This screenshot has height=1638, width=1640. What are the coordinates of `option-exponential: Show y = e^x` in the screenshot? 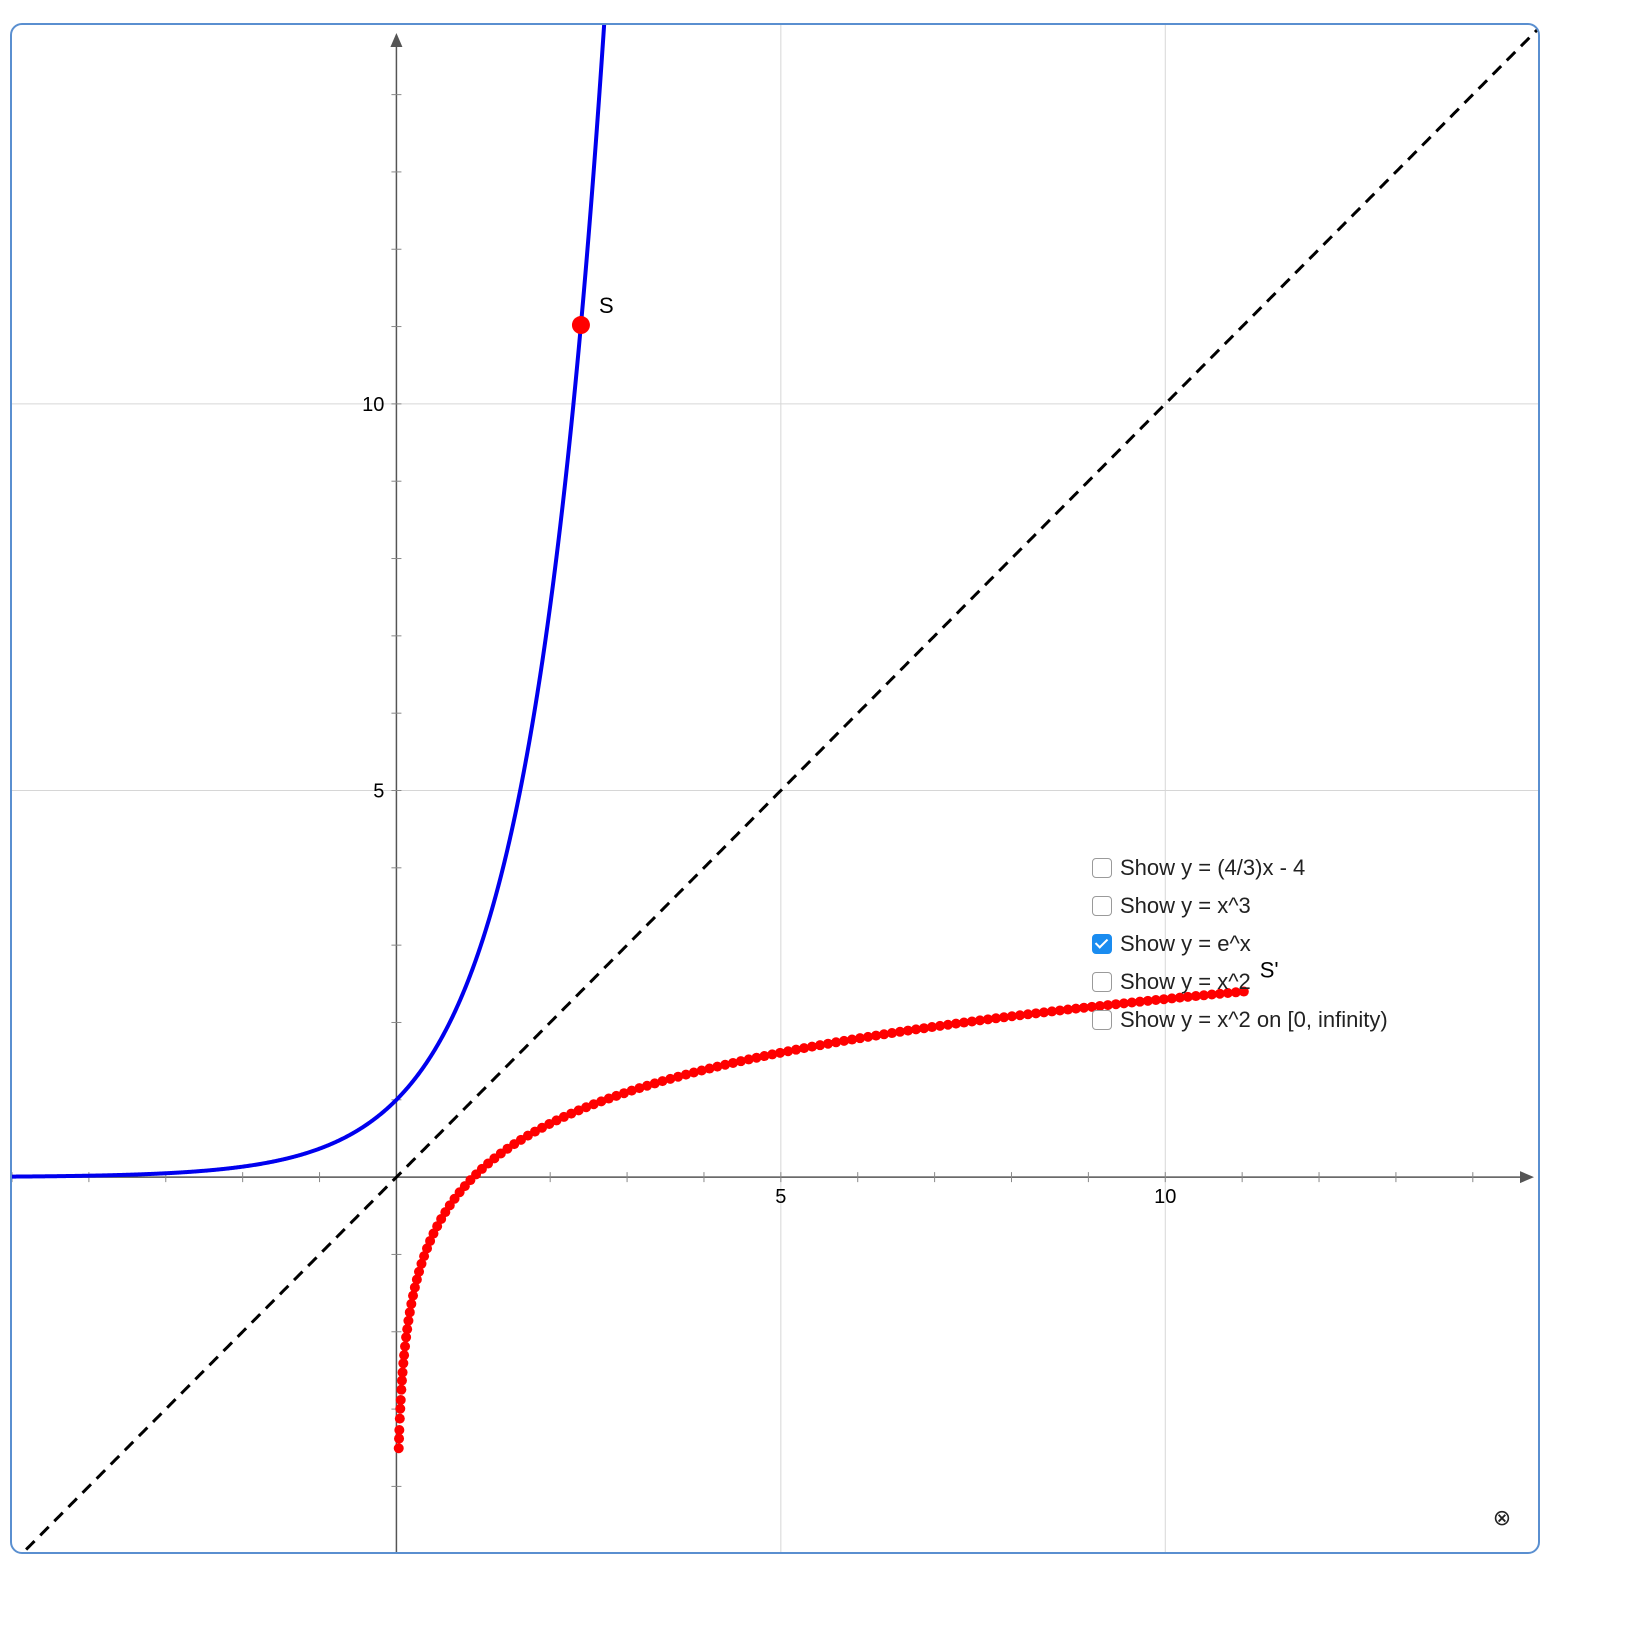 It's located at (1240, 944).